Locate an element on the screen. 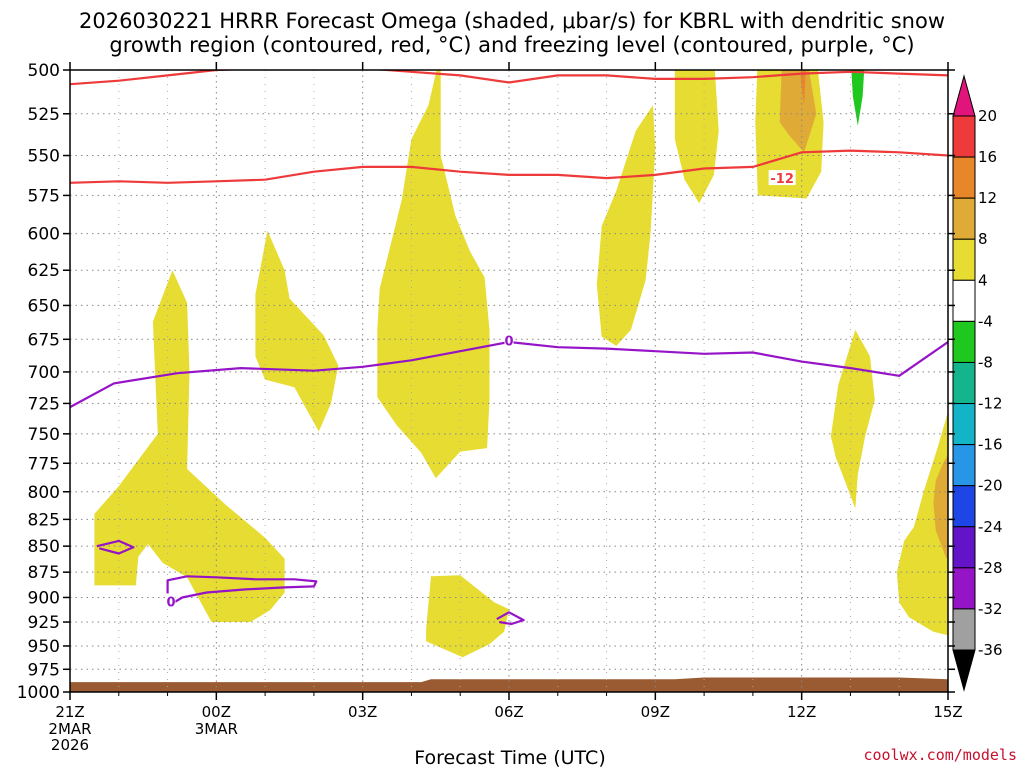 The width and height of the screenshot is (1024, 768). colorbar-tick-label: -16 is located at coordinates (990, 445).